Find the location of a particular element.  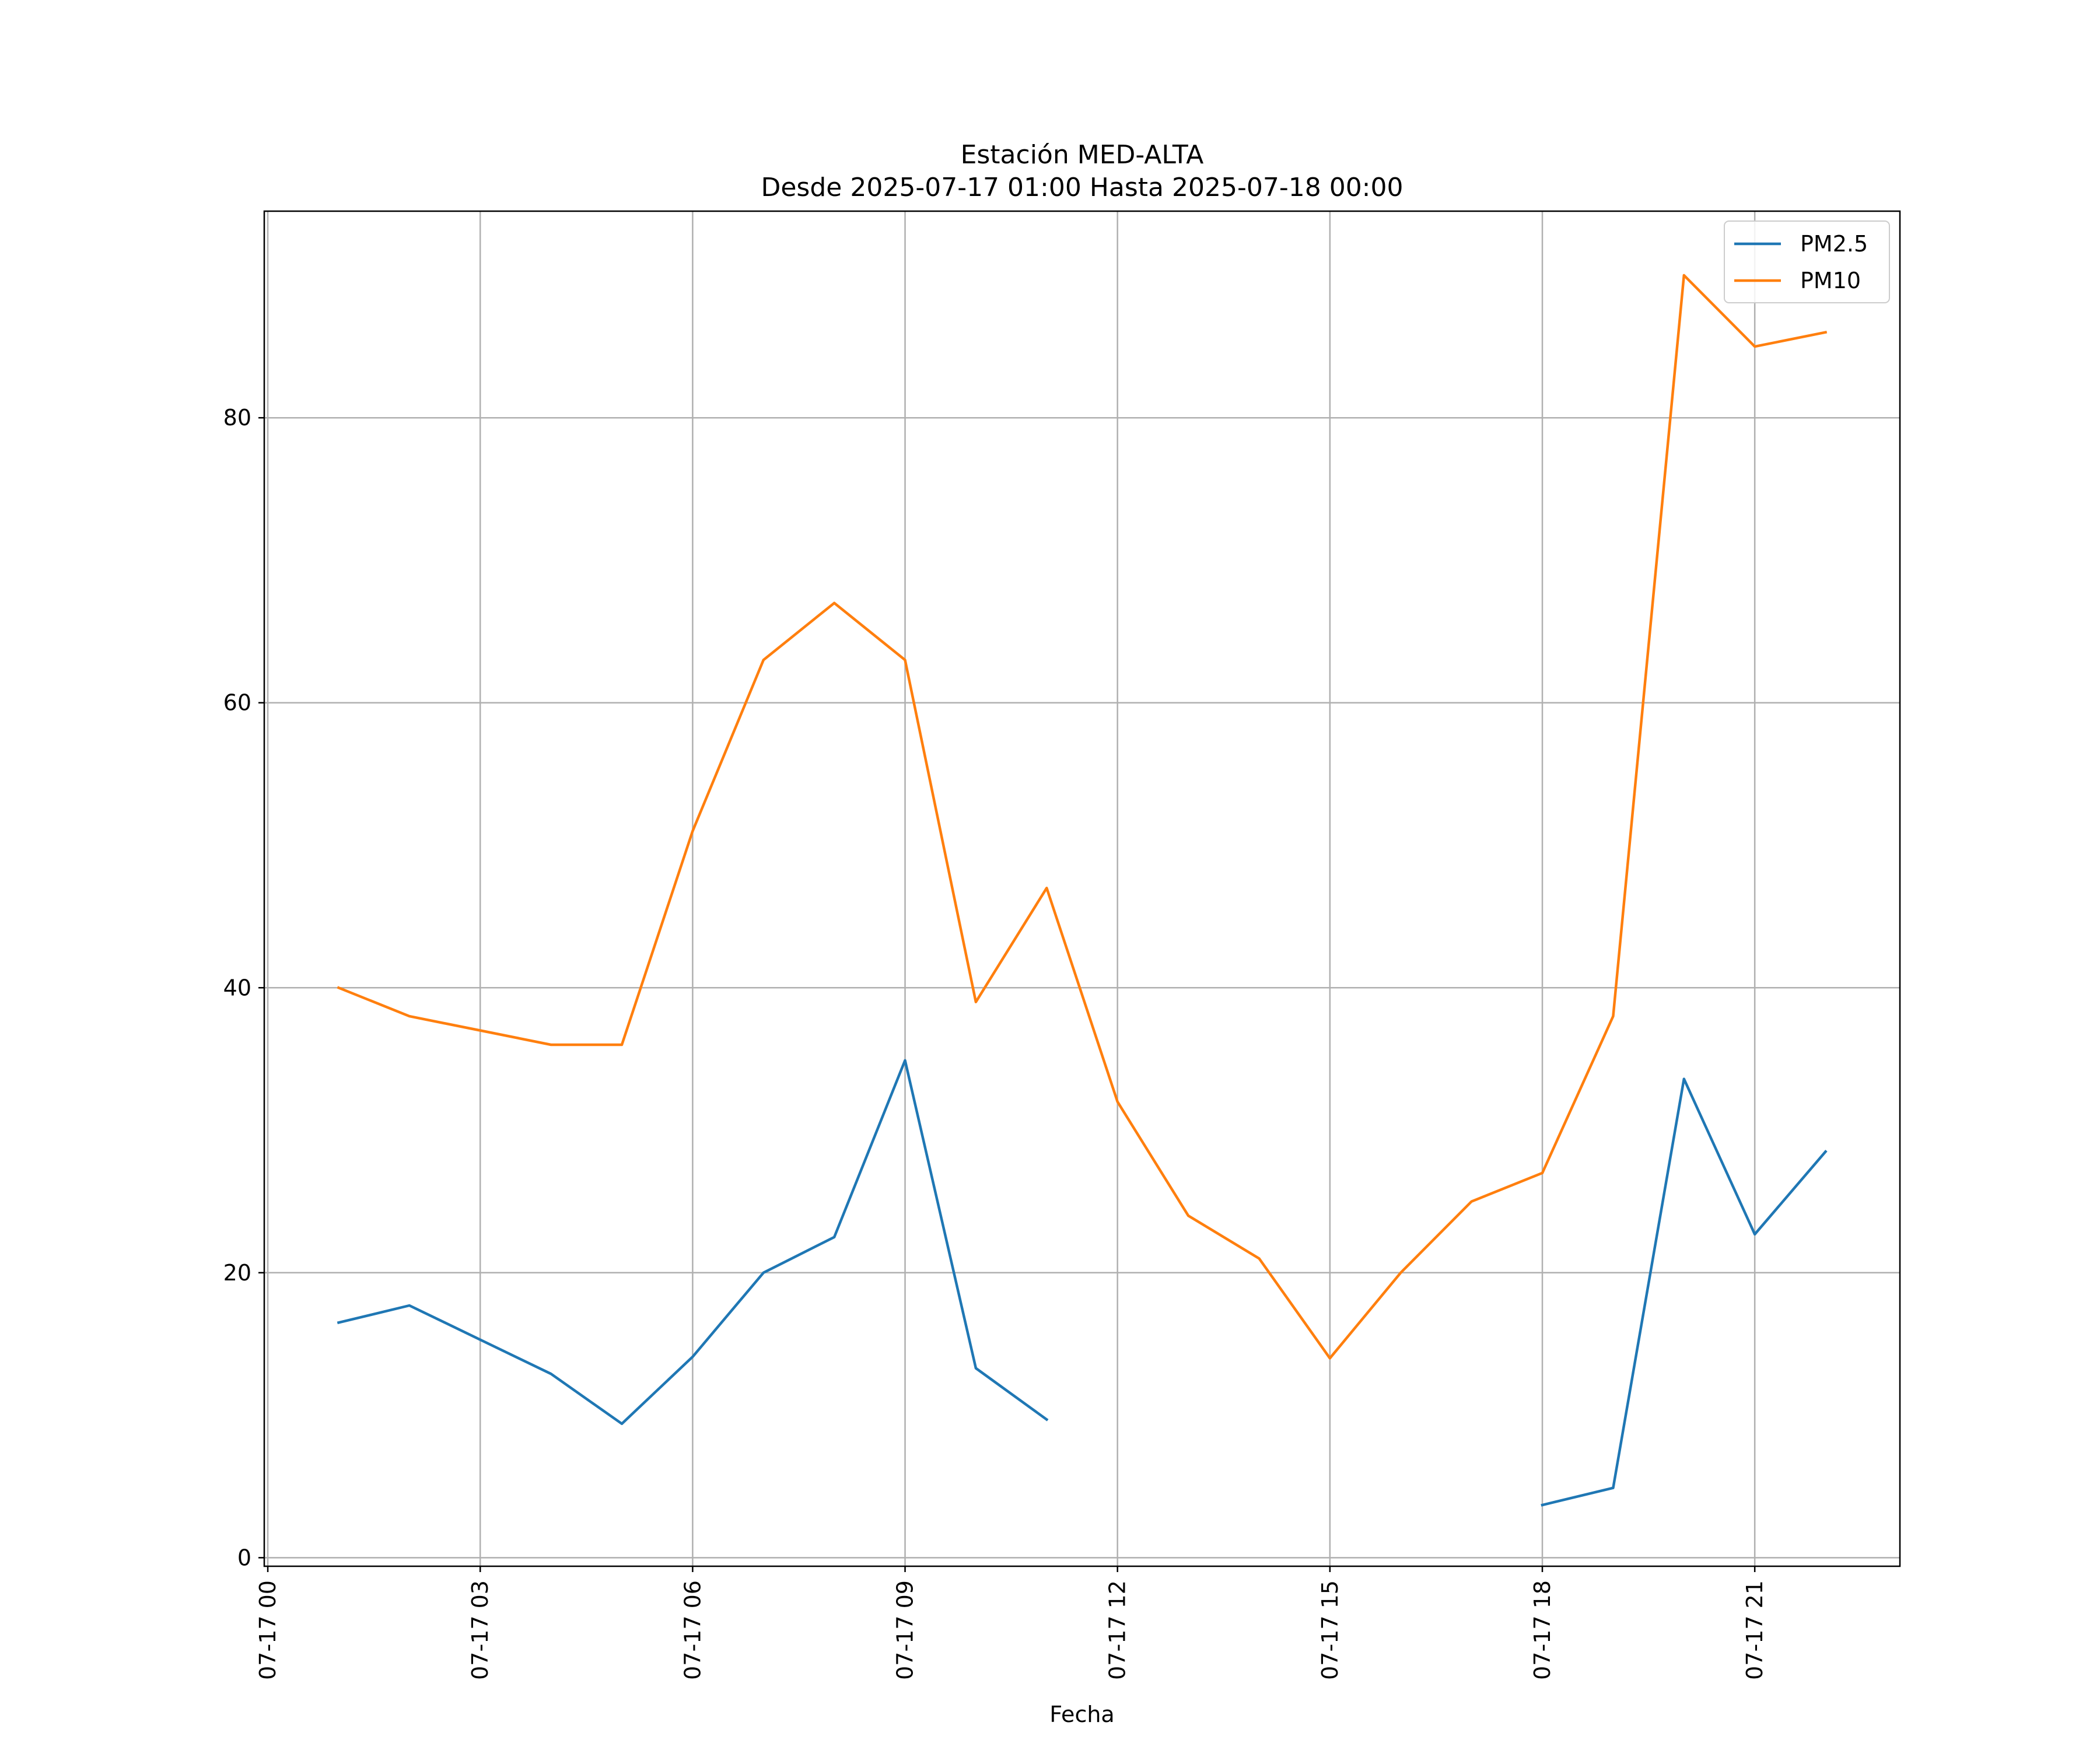

y-tick-label: 80 is located at coordinates (237, 417).